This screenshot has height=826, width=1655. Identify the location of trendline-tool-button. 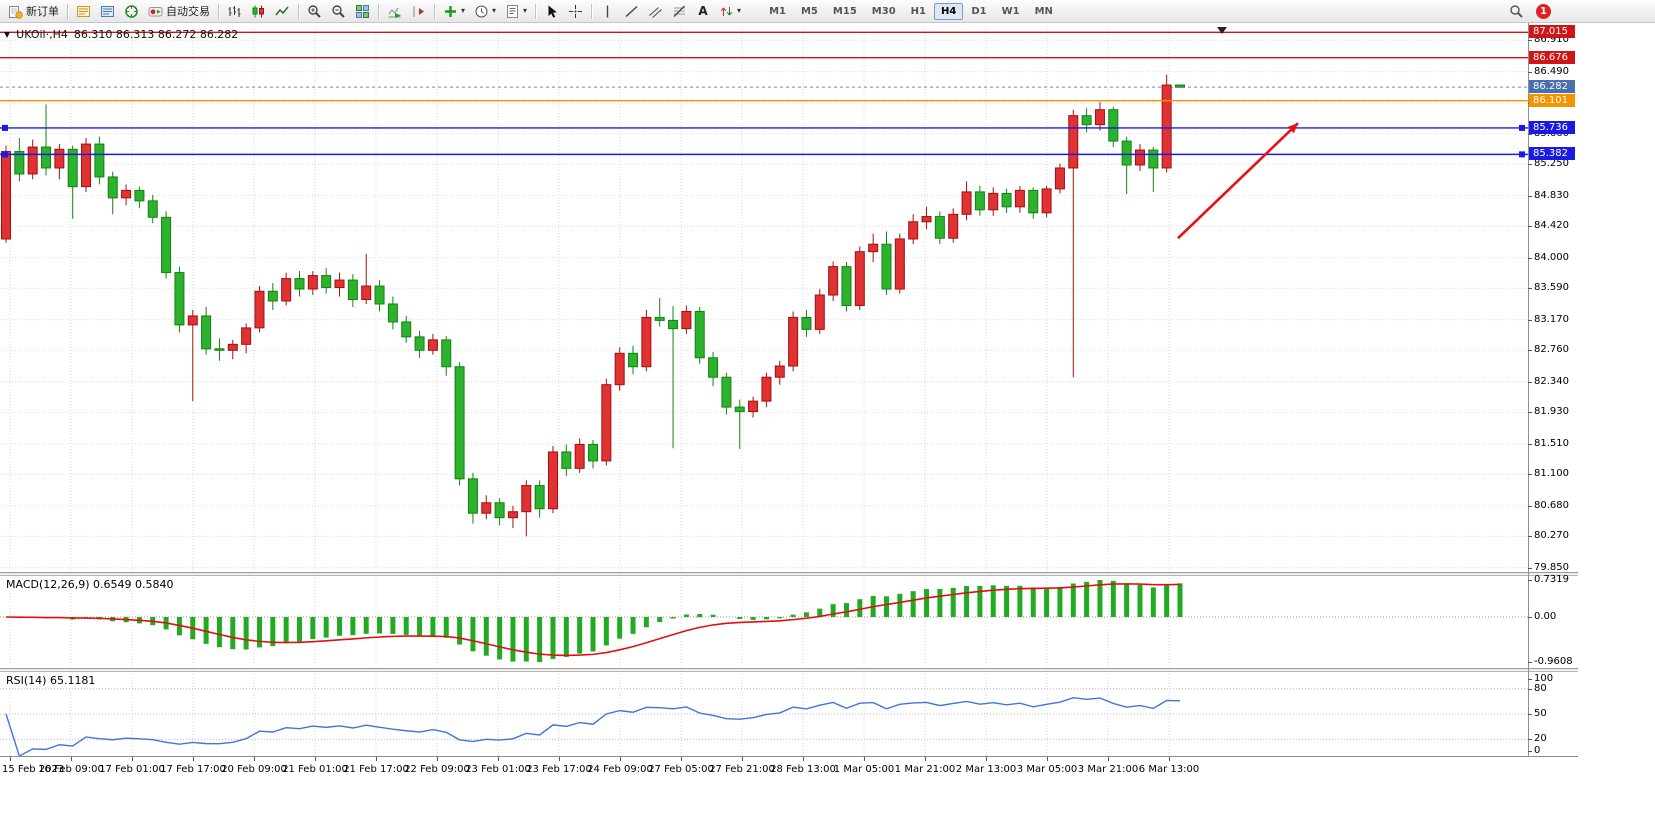
(631, 11).